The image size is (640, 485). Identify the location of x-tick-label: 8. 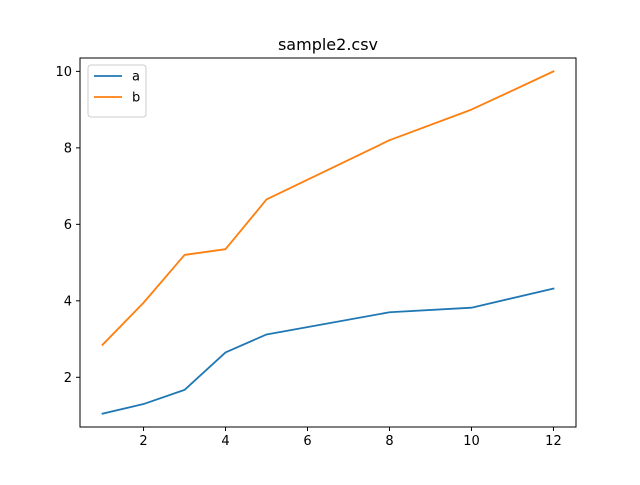
(389, 441).